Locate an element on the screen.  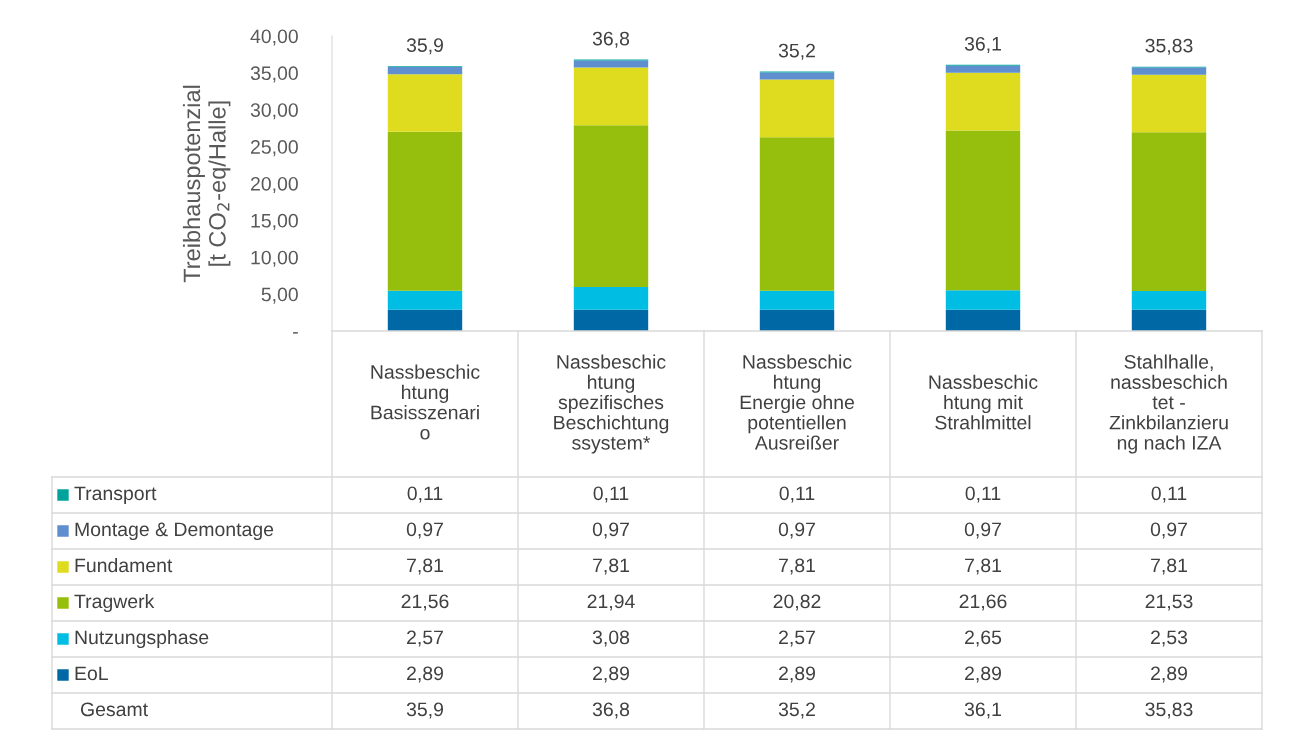
y-tick-label: 15,00 is located at coordinates (274, 221).